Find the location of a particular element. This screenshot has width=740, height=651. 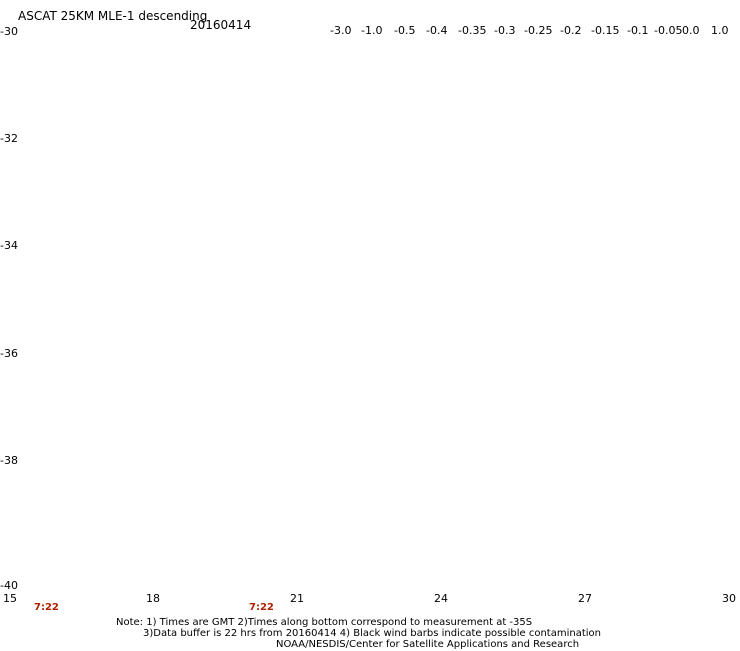

map-date: 20160414 is located at coordinates (221, 25).